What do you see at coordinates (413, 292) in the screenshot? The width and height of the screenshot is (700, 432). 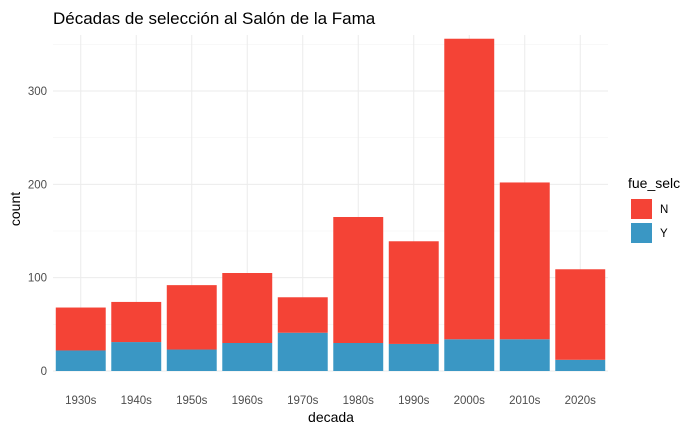 I see `bar-N-1990s` at bounding box center [413, 292].